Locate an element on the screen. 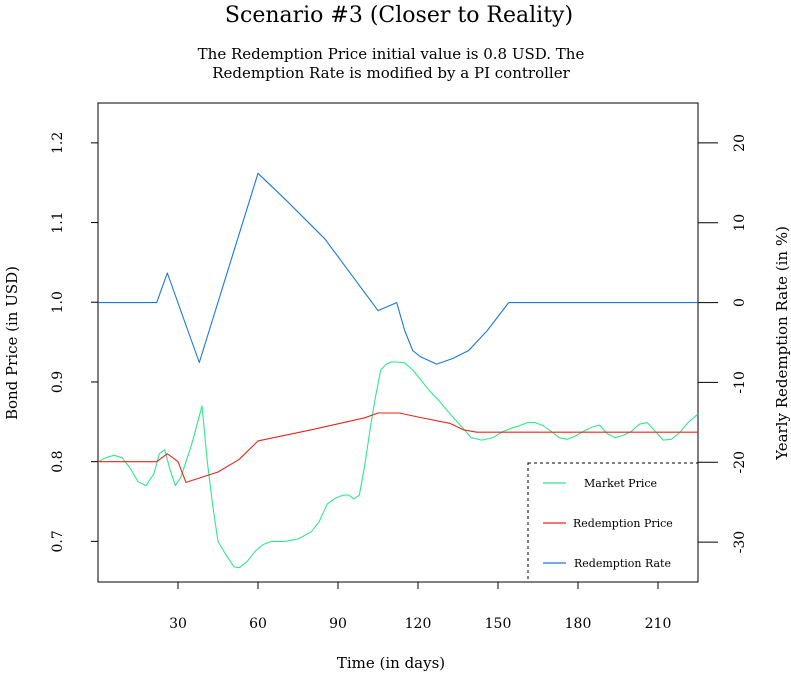 The height and width of the screenshot is (677, 791). left-y-tick-label: 0.9 is located at coordinates (58, 382).